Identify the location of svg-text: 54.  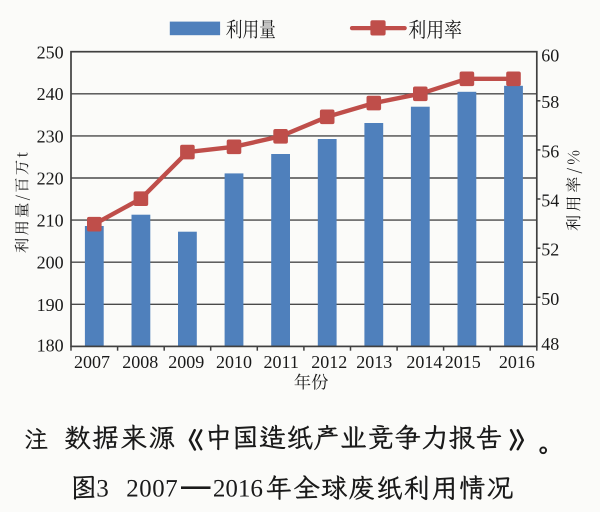
(550, 201).